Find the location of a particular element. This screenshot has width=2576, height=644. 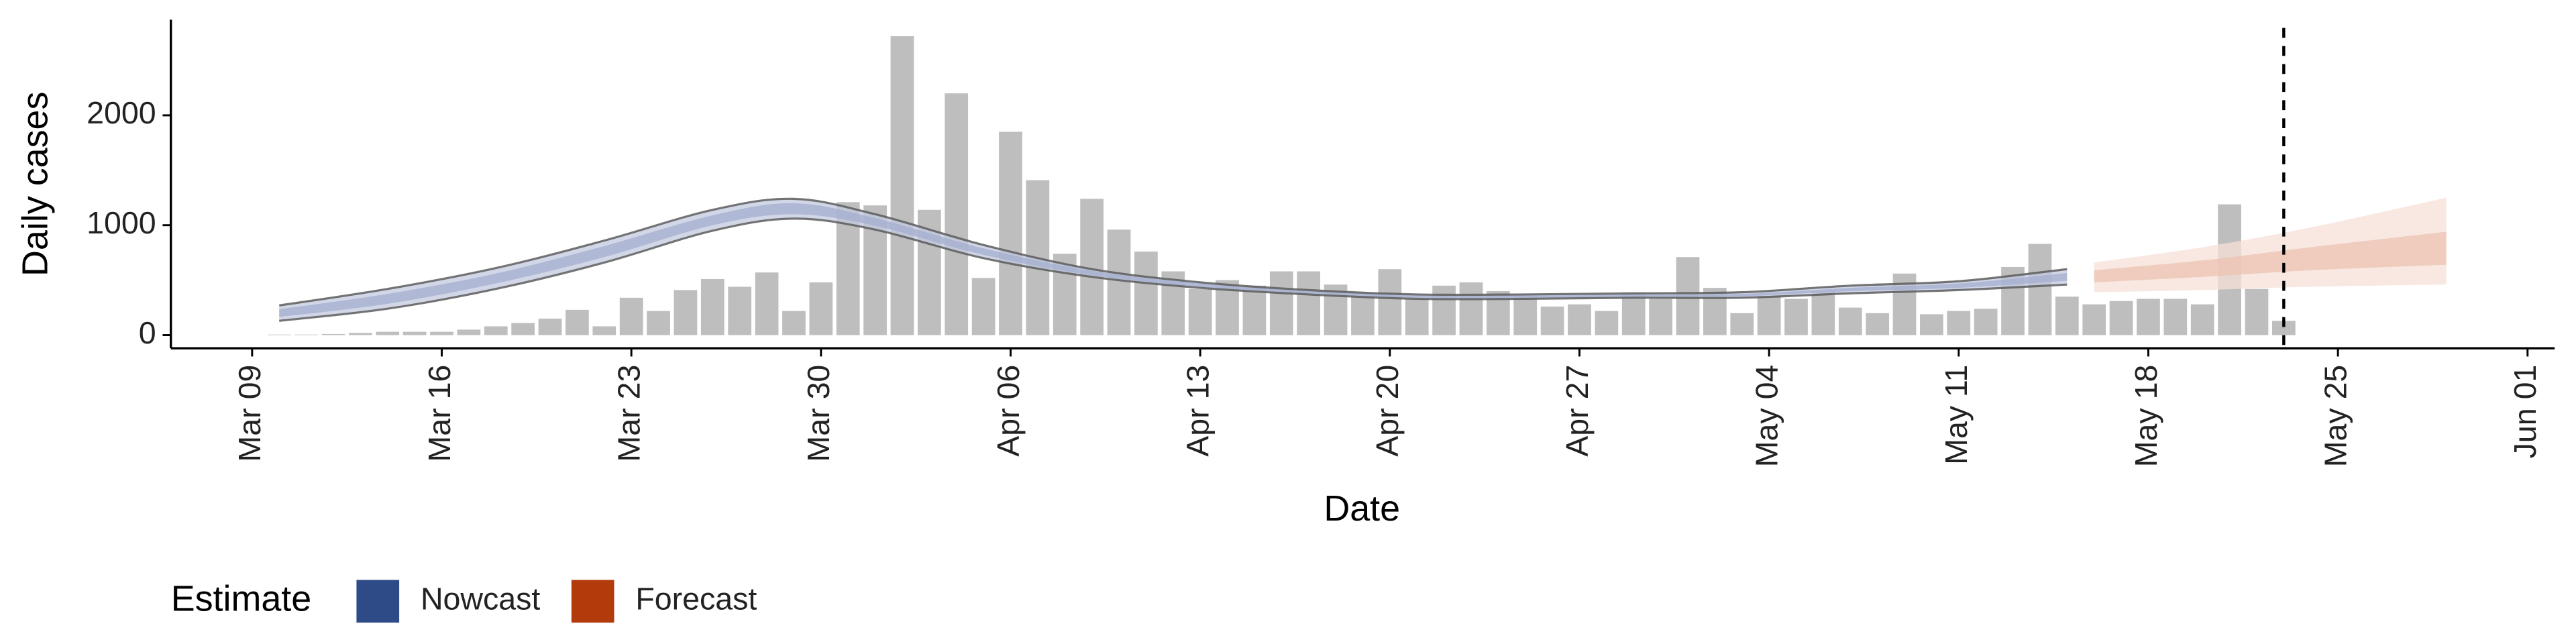

x-tick-label: Apr 06 is located at coordinates (1008, 411).